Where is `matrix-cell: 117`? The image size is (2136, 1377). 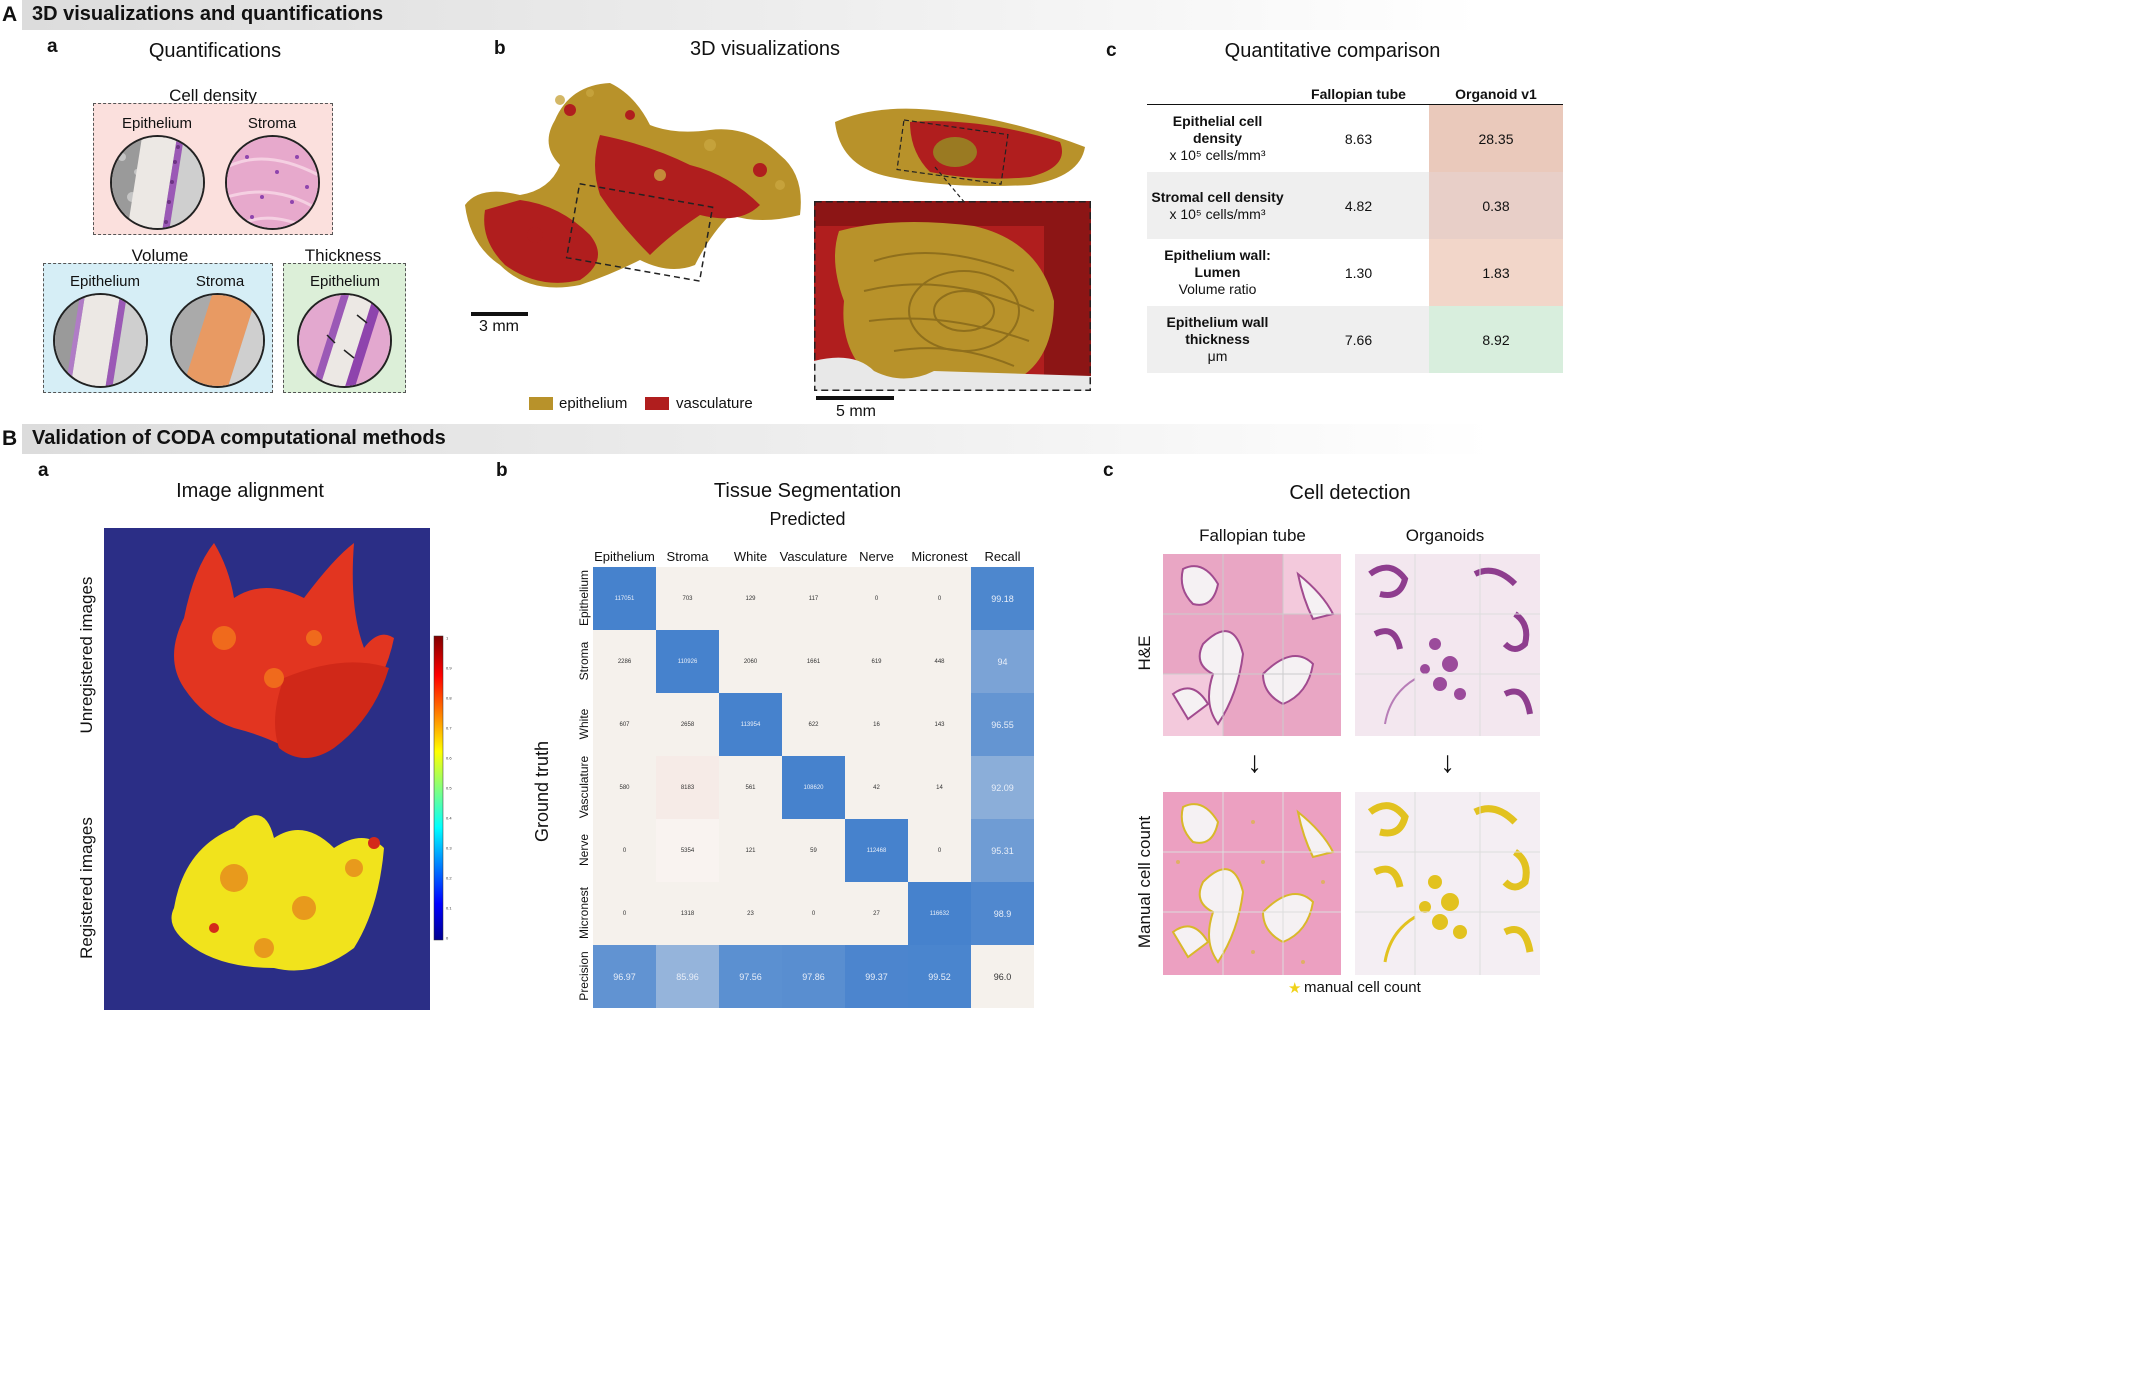
matrix-cell: 117 is located at coordinates (813, 598).